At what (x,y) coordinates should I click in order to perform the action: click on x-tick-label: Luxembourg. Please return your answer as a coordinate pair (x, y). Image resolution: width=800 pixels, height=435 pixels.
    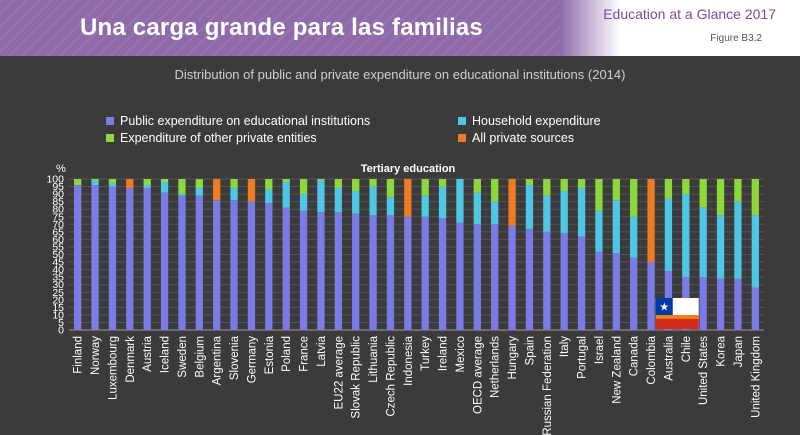
    Looking at the image, I should click on (113, 368).